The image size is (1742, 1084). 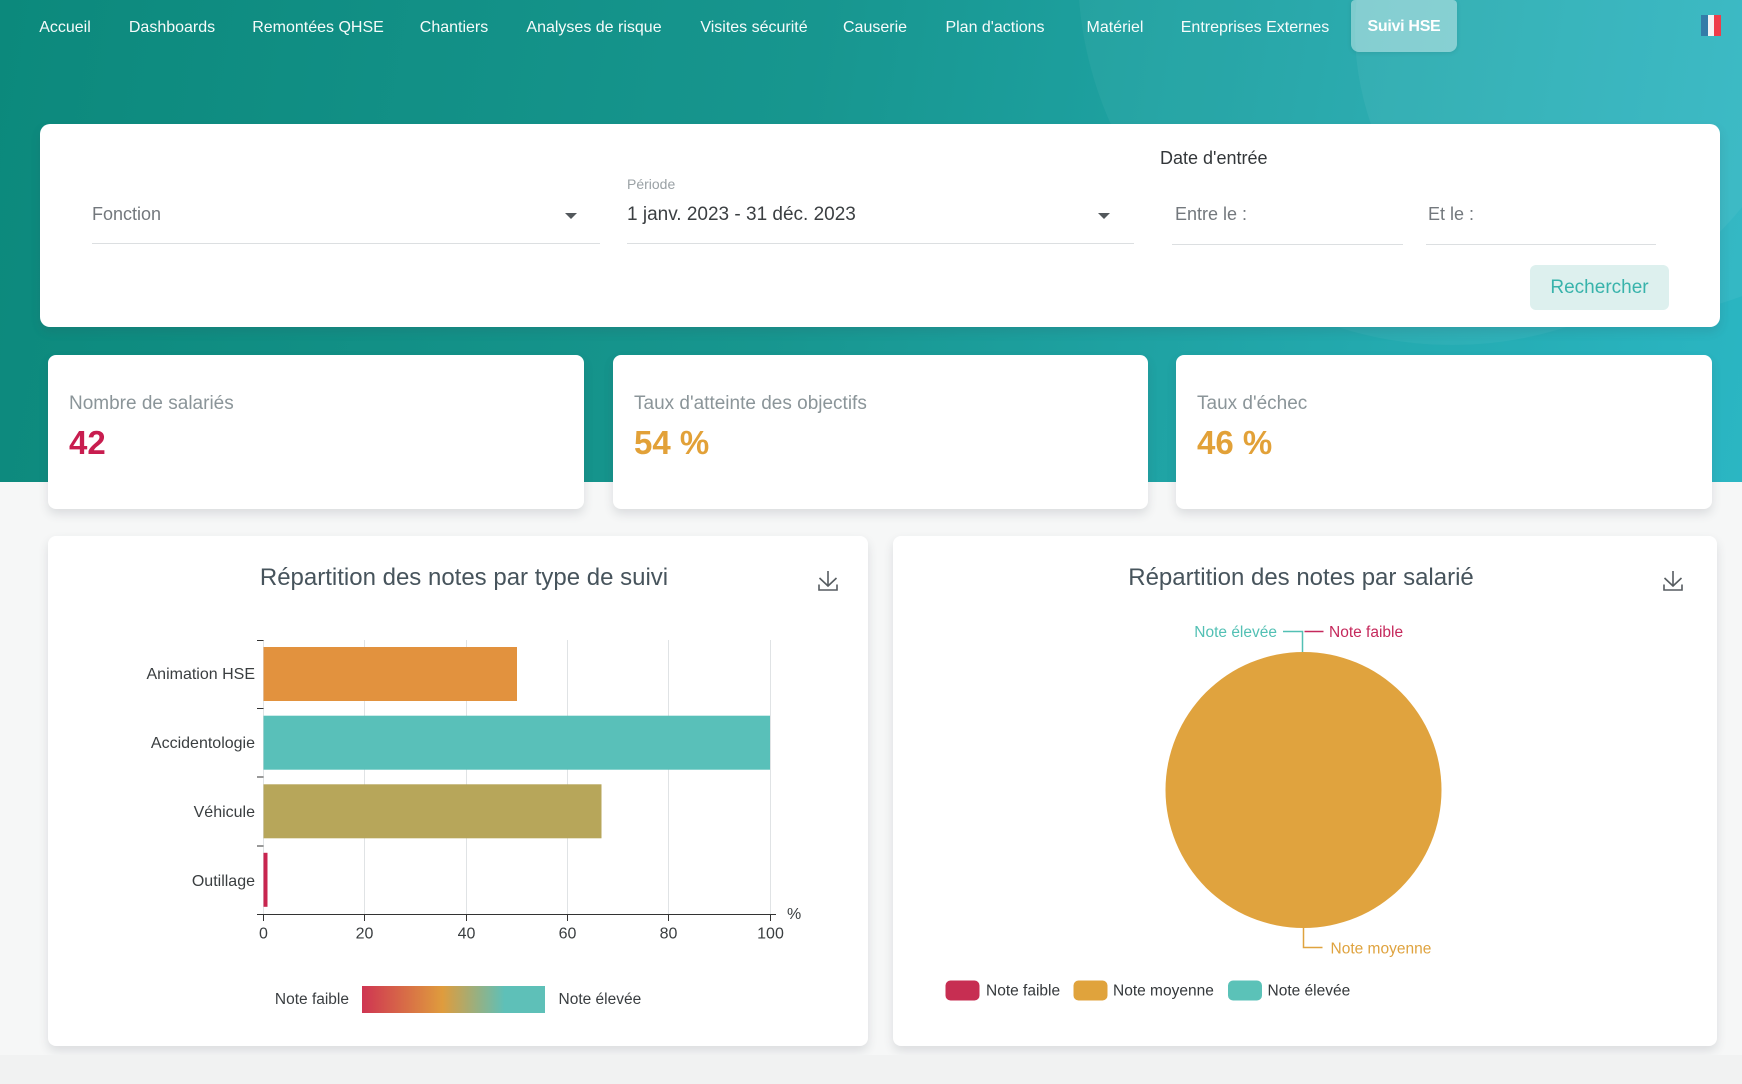 I want to click on svg-text: 60, so click(x=568, y=934).